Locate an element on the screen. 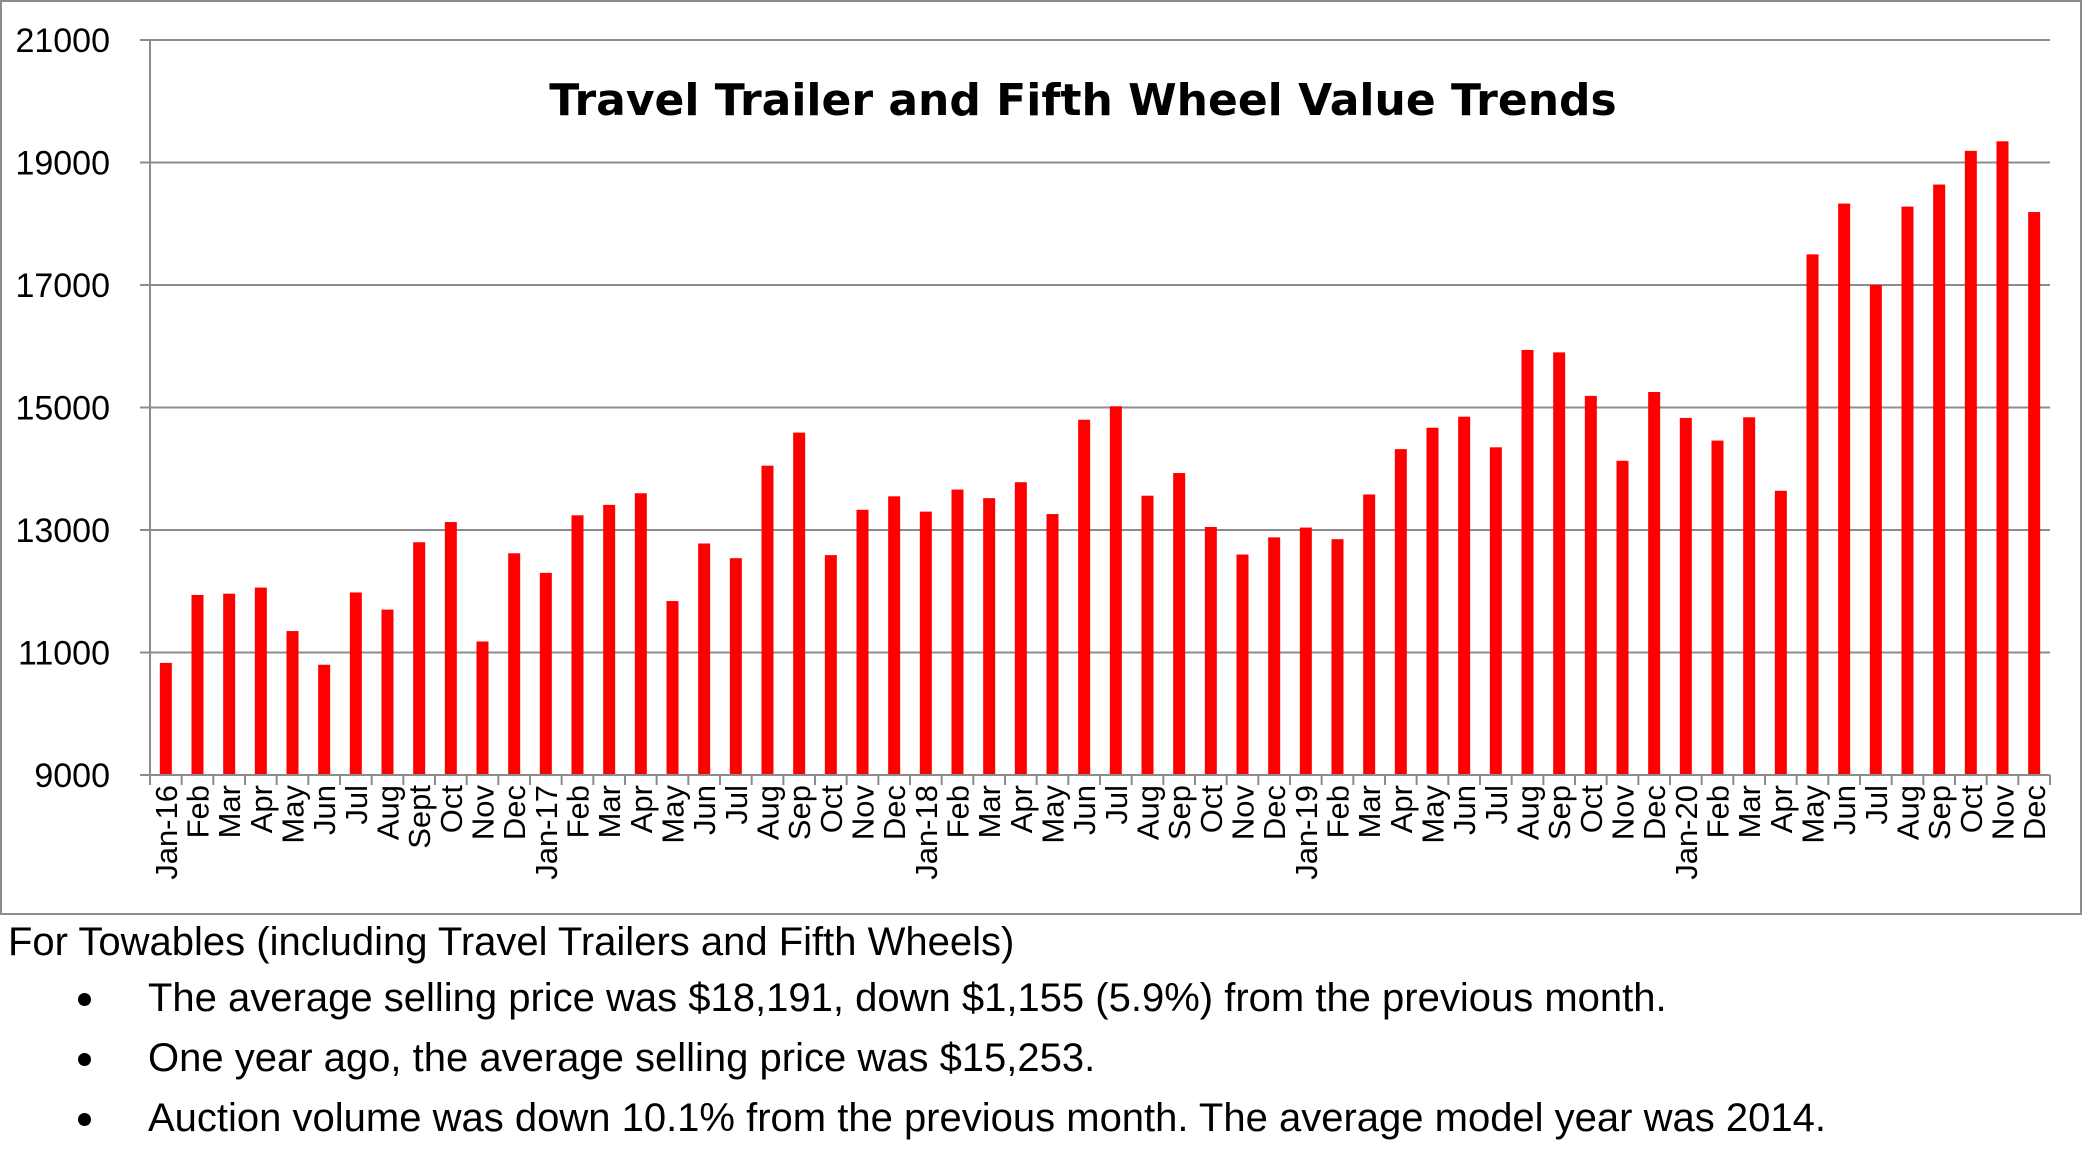  x-tick-label: Jan-19 is located at coordinates (1306, 832).